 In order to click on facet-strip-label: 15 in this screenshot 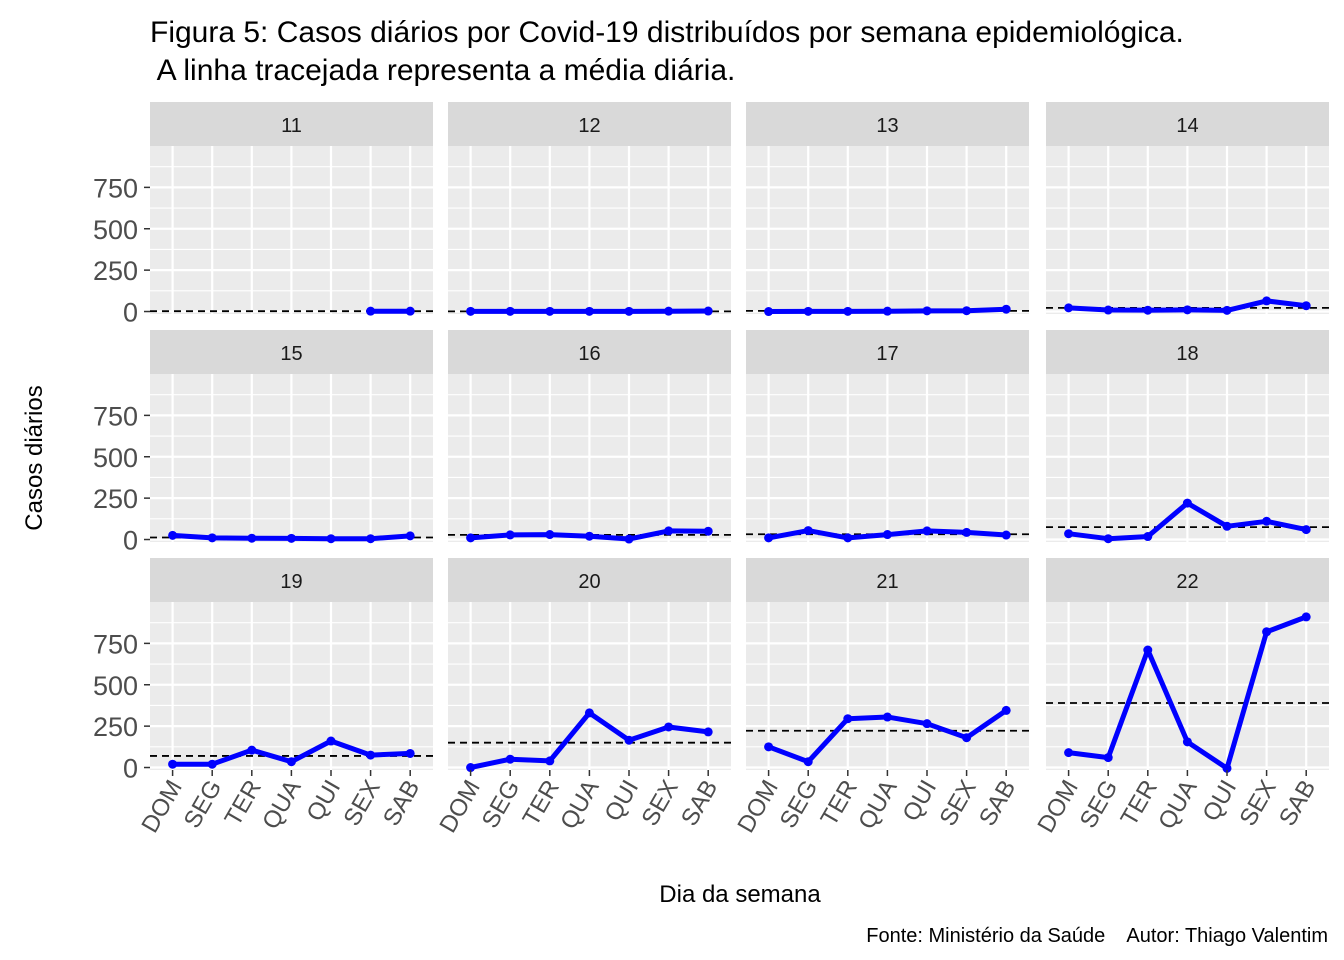, I will do `click(291, 354)`.